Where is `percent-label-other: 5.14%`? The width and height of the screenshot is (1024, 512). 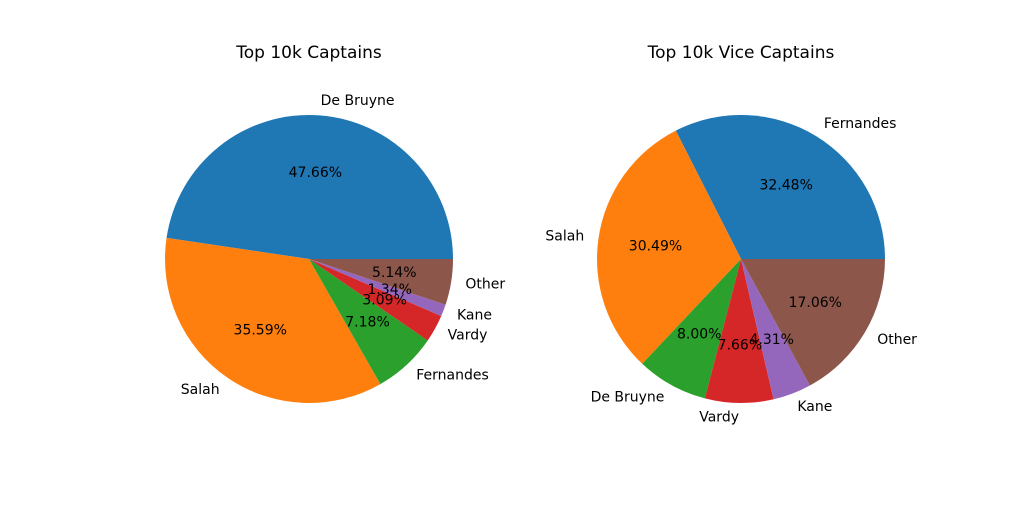
percent-label-other: 5.14% is located at coordinates (394, 273).